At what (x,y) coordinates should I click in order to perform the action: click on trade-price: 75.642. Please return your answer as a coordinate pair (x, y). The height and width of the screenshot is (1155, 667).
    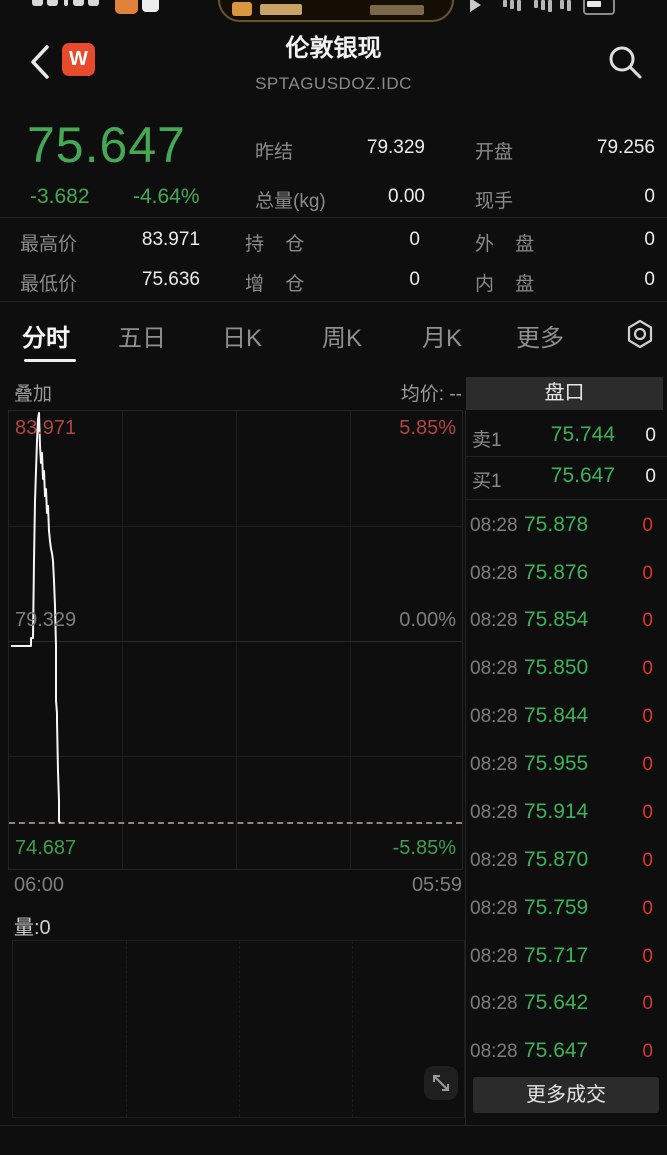
    Looking at the image, I should click on (556, 1002).